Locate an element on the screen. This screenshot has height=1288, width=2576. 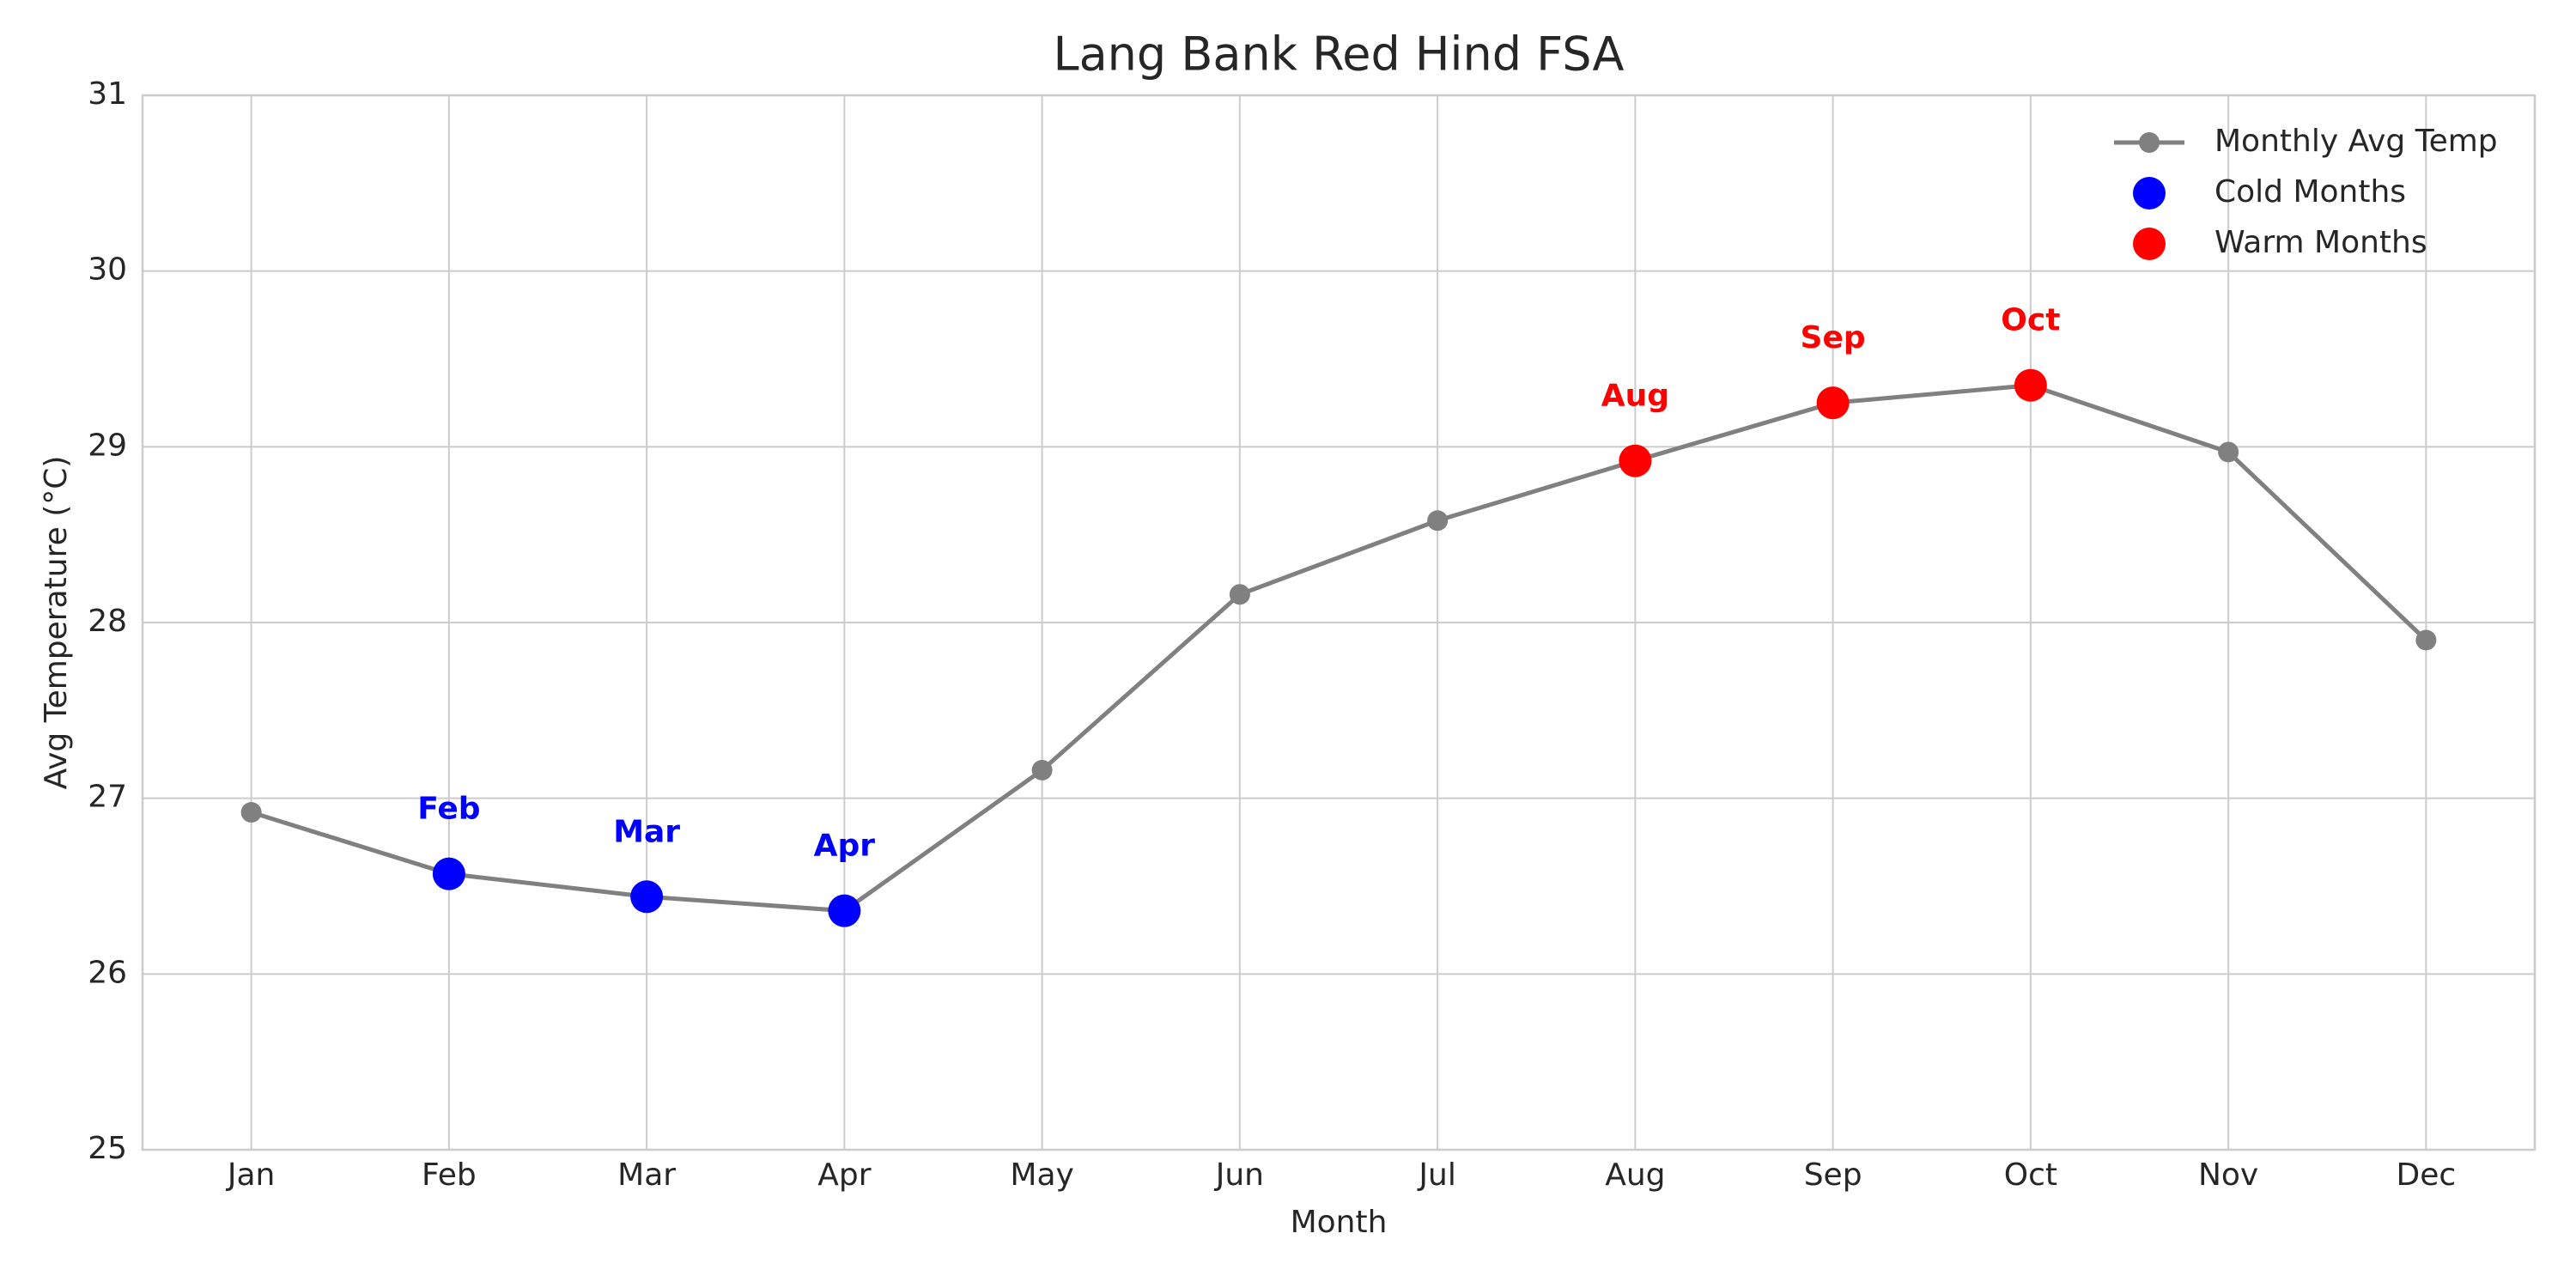
x-tick-label: Jul is located at coordinates (1436, 1175).